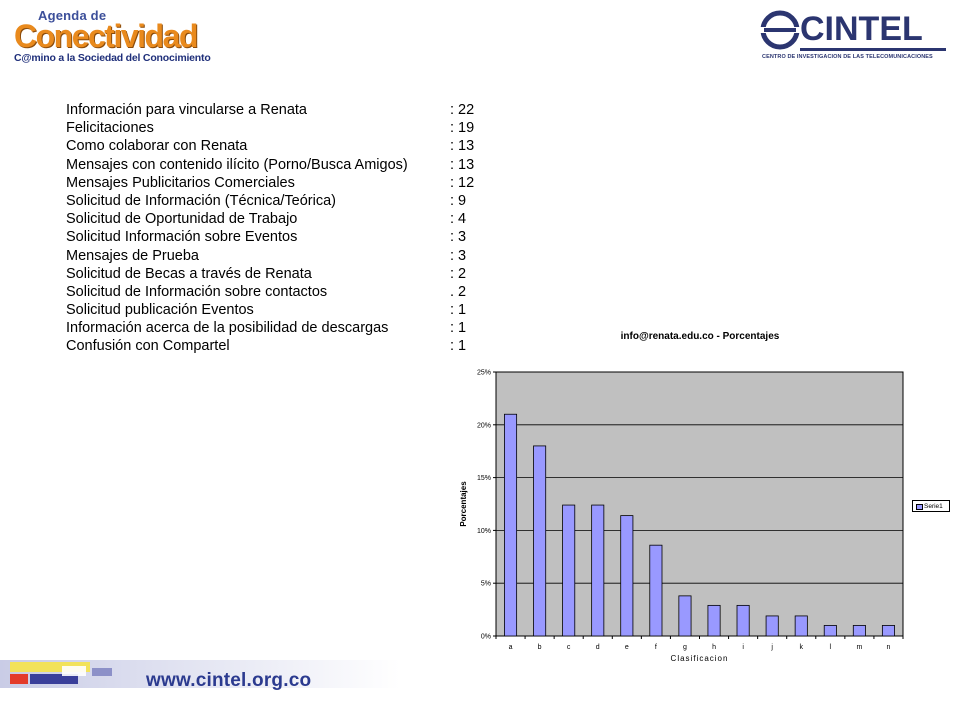 This screenshot has height=720, width=960. I want to click on x-tick-label: d, so click(598, 647).